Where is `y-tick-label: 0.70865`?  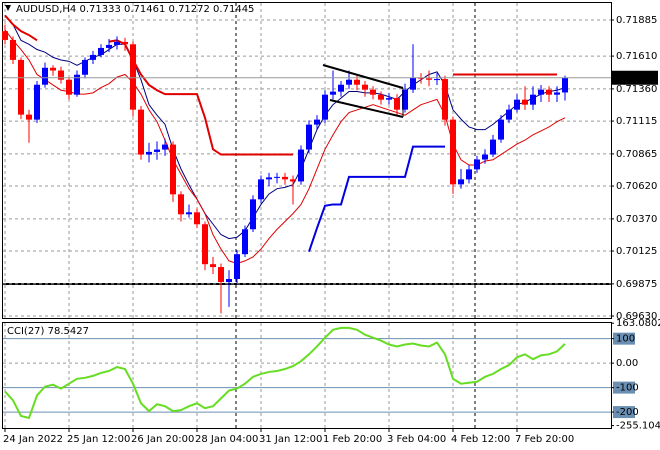 y-tick-label: 0.70865 is located at coordinates (636, 154).